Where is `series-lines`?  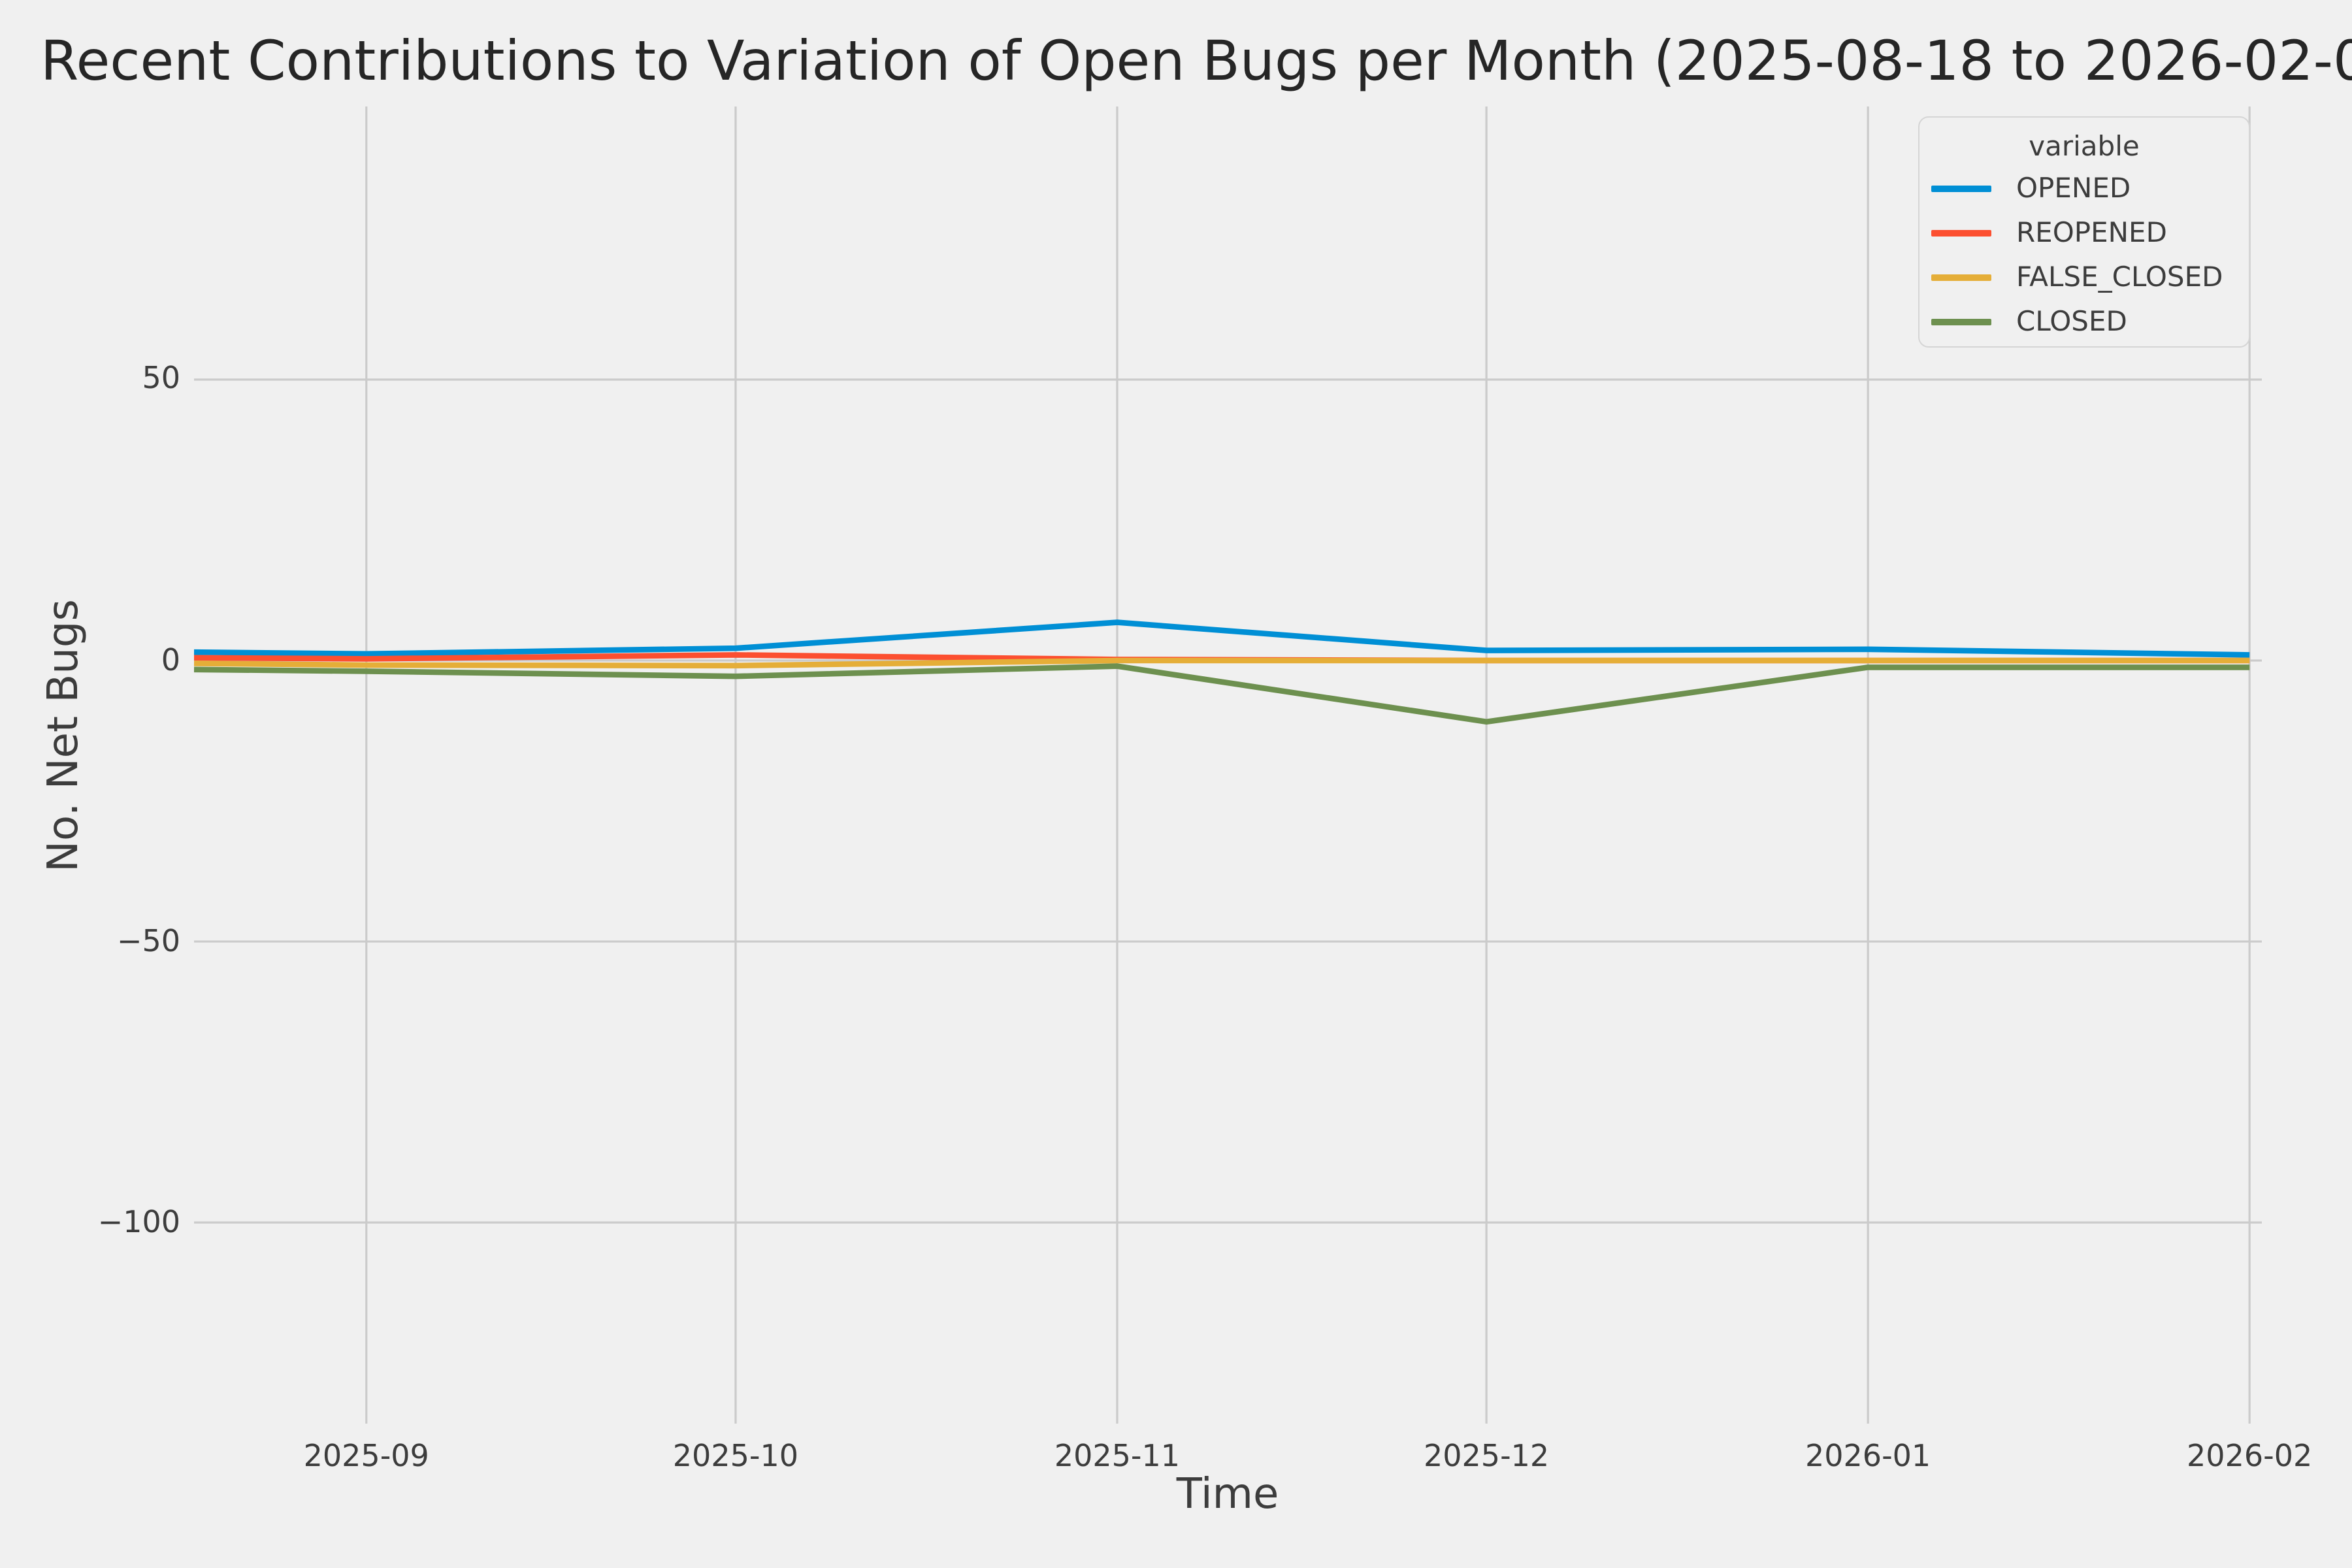 series-lines is located at coordinates (1221, 672).